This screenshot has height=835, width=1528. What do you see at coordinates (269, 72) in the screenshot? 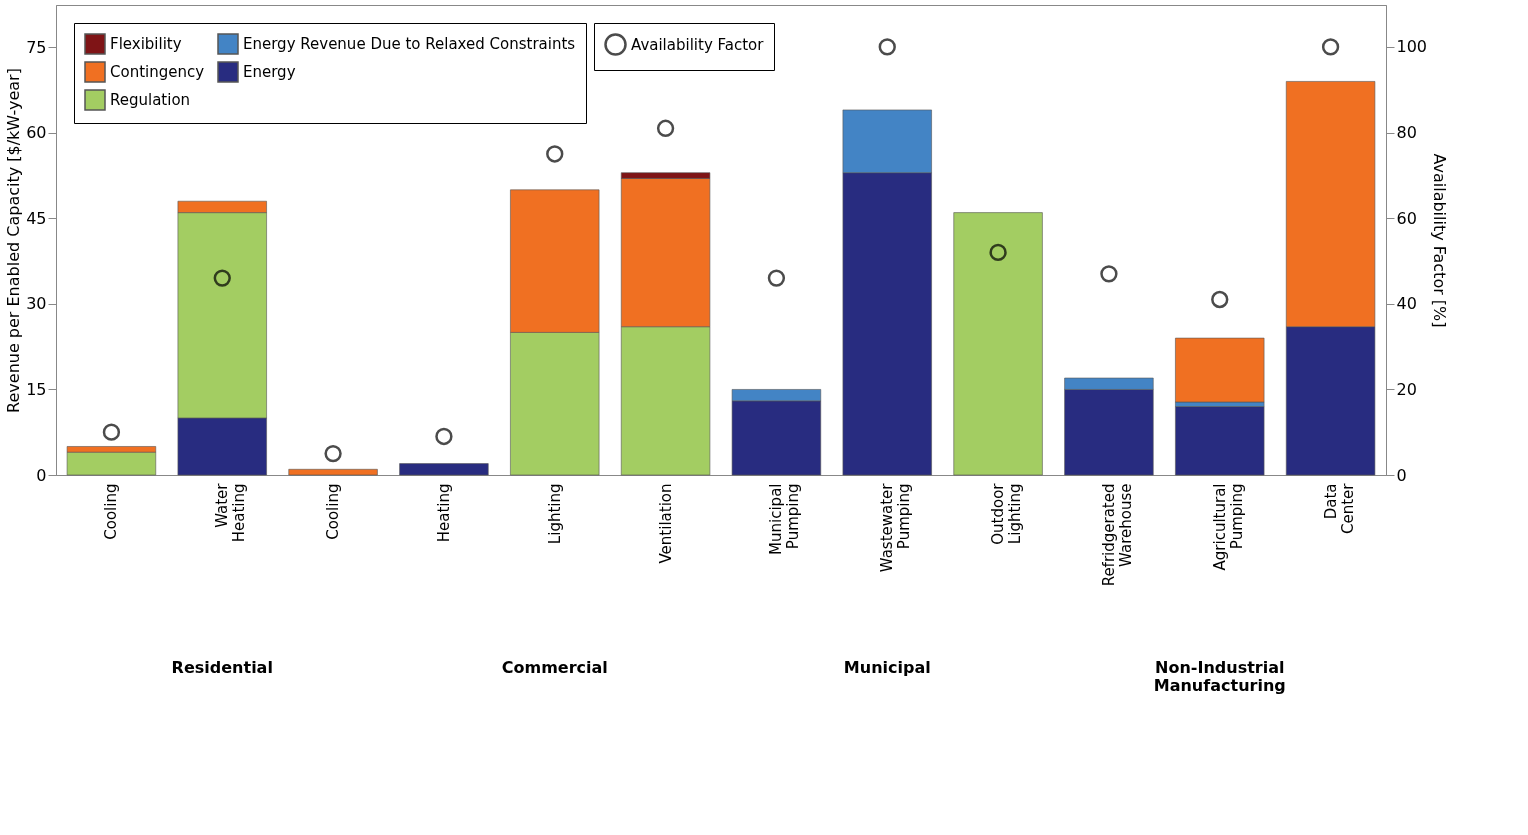
I see `legend-label: Energy` at bounding box center [269, 72].